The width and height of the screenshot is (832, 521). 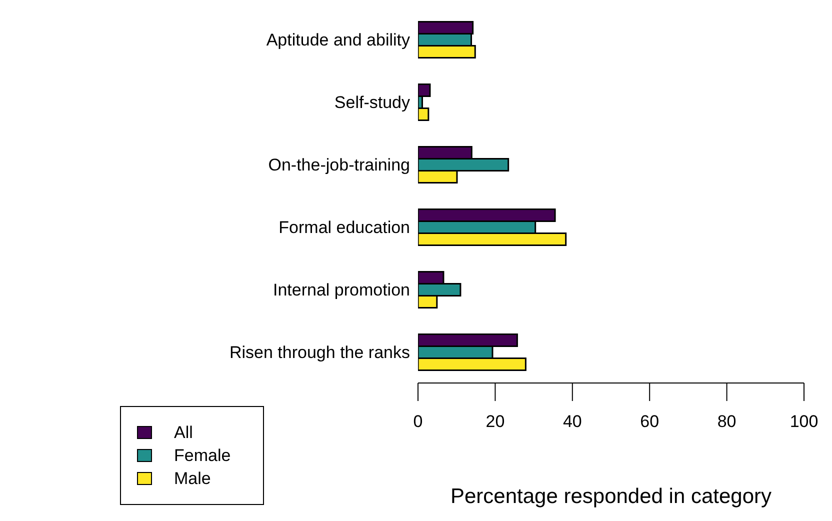 What do you see at coordinates (611, 496) in the screenshot?
I see `x-axis-title: Percentage responded in category` at bounding box center [611, 496].